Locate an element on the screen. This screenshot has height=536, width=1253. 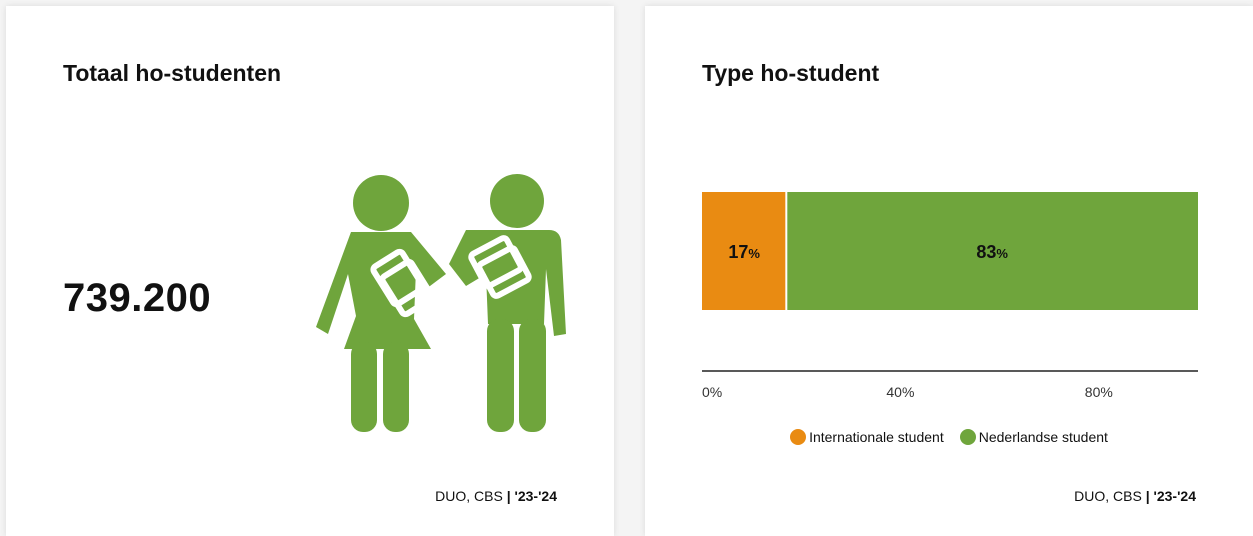
legend-item-dutch: Nederlandse student is located at coordinates (1033, 437).